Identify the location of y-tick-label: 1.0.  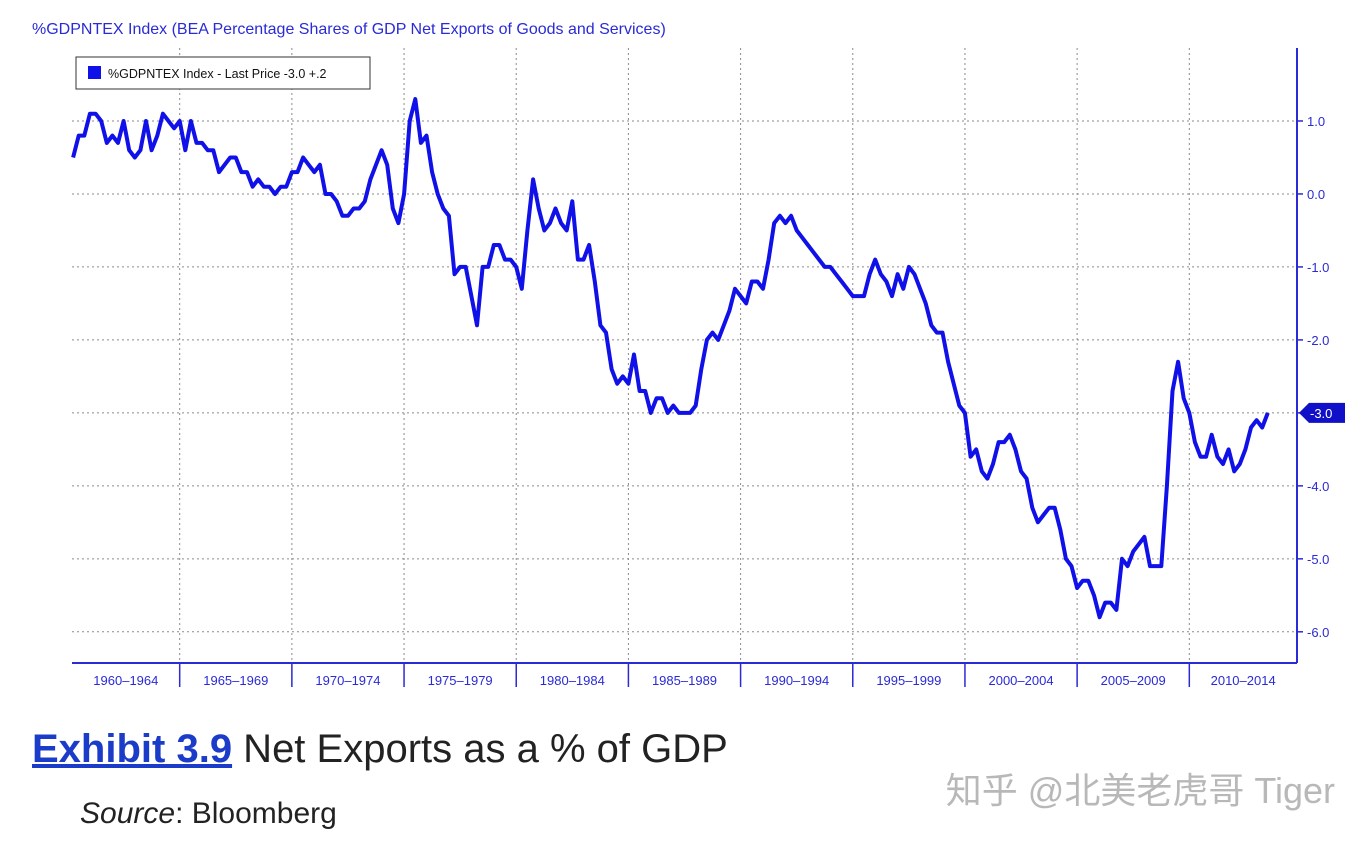
(1316, 121).